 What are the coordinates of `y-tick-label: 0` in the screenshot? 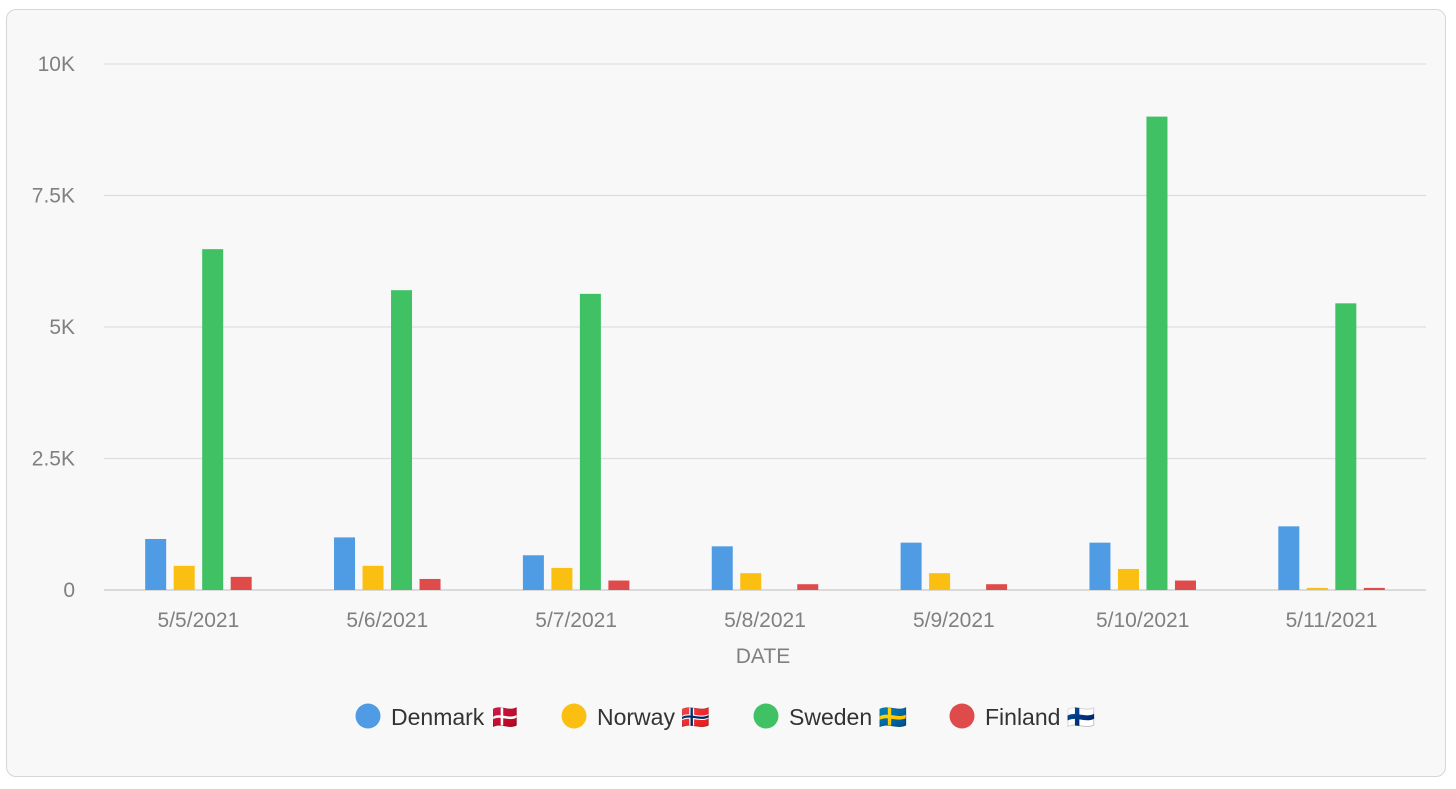 It's located at (69, 590).